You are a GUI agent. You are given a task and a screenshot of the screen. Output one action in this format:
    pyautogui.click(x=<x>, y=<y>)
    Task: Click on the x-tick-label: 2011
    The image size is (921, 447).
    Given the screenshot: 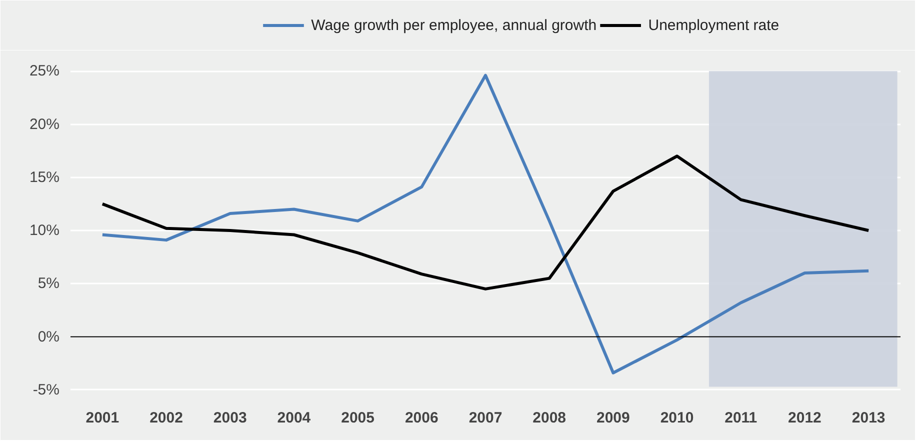 What is the action you would take?
    pyautogui.click(x=741, y=418)
    